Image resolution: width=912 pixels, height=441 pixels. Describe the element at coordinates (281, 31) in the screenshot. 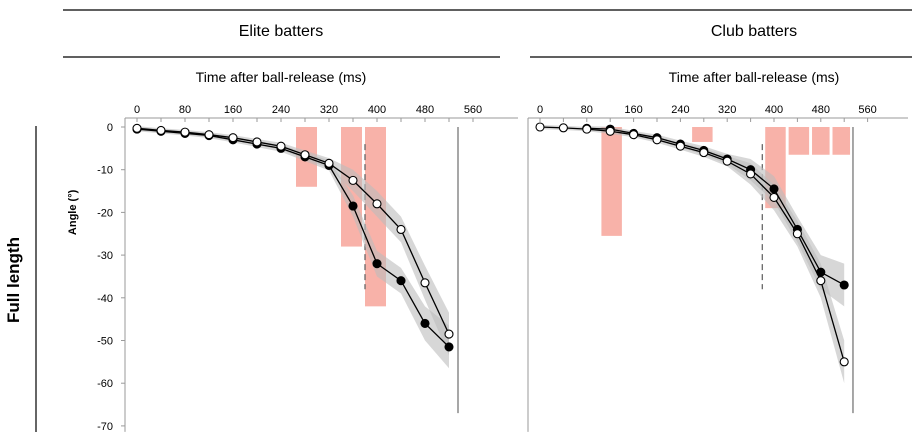

I see `chart-title: Elite batters` at that location.